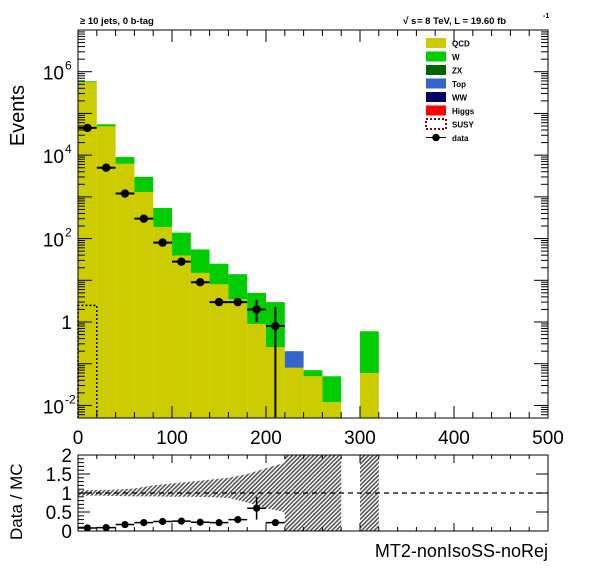 The width and height of the screenshot is (596, 574). I want to click on legend-swatch-top, so click(436, 83).